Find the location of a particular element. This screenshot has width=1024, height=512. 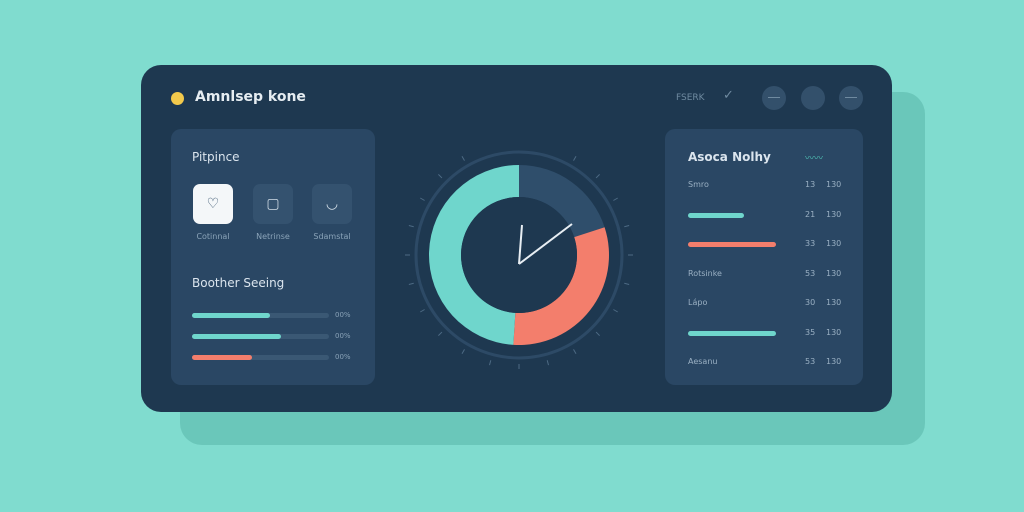

sparkline-icon: 〰〰 is located at coordinates (814, 159).